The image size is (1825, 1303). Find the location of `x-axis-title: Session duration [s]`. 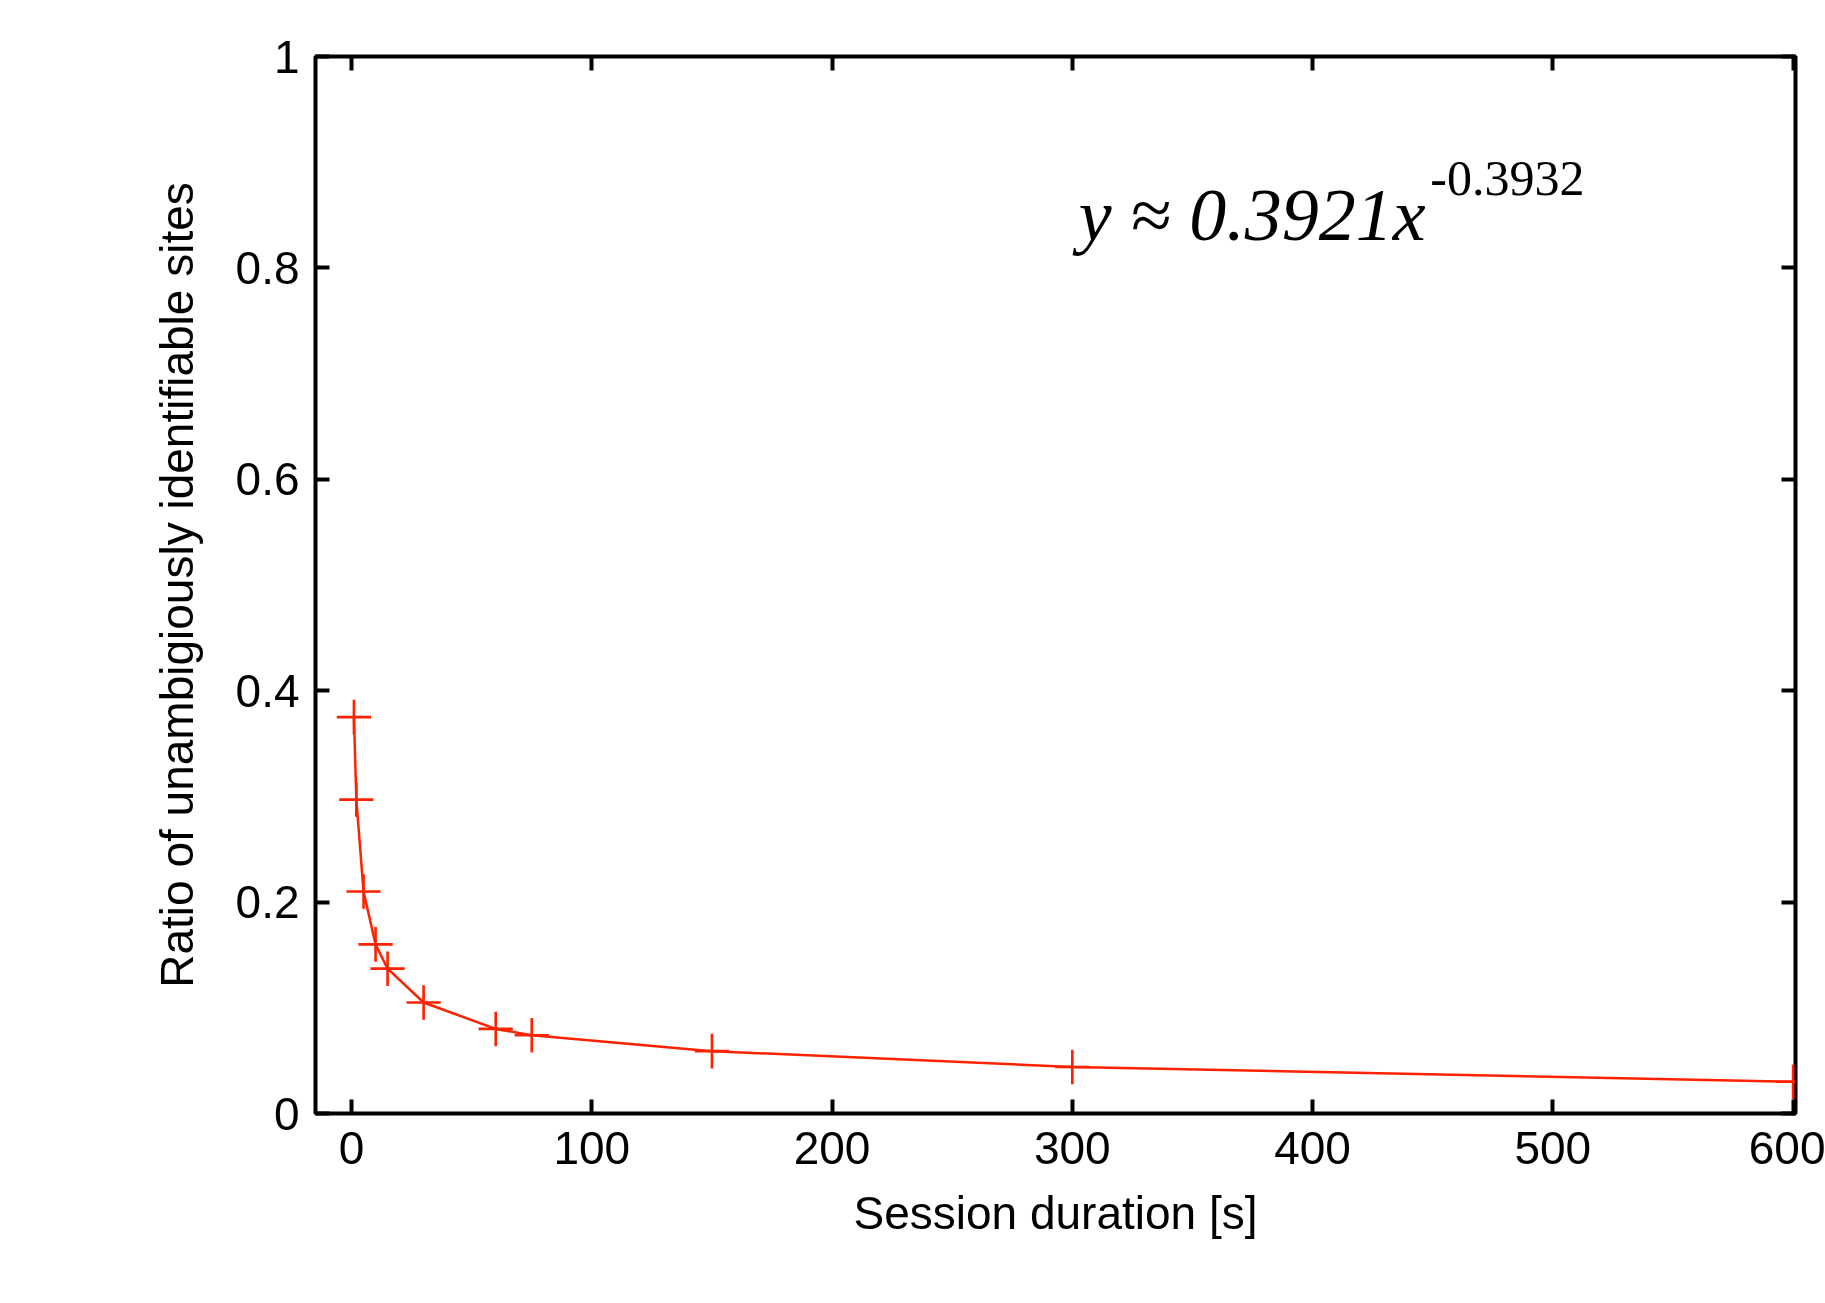

x-axis-title: Session duration [s] is located at coordinates (1055, 1212).